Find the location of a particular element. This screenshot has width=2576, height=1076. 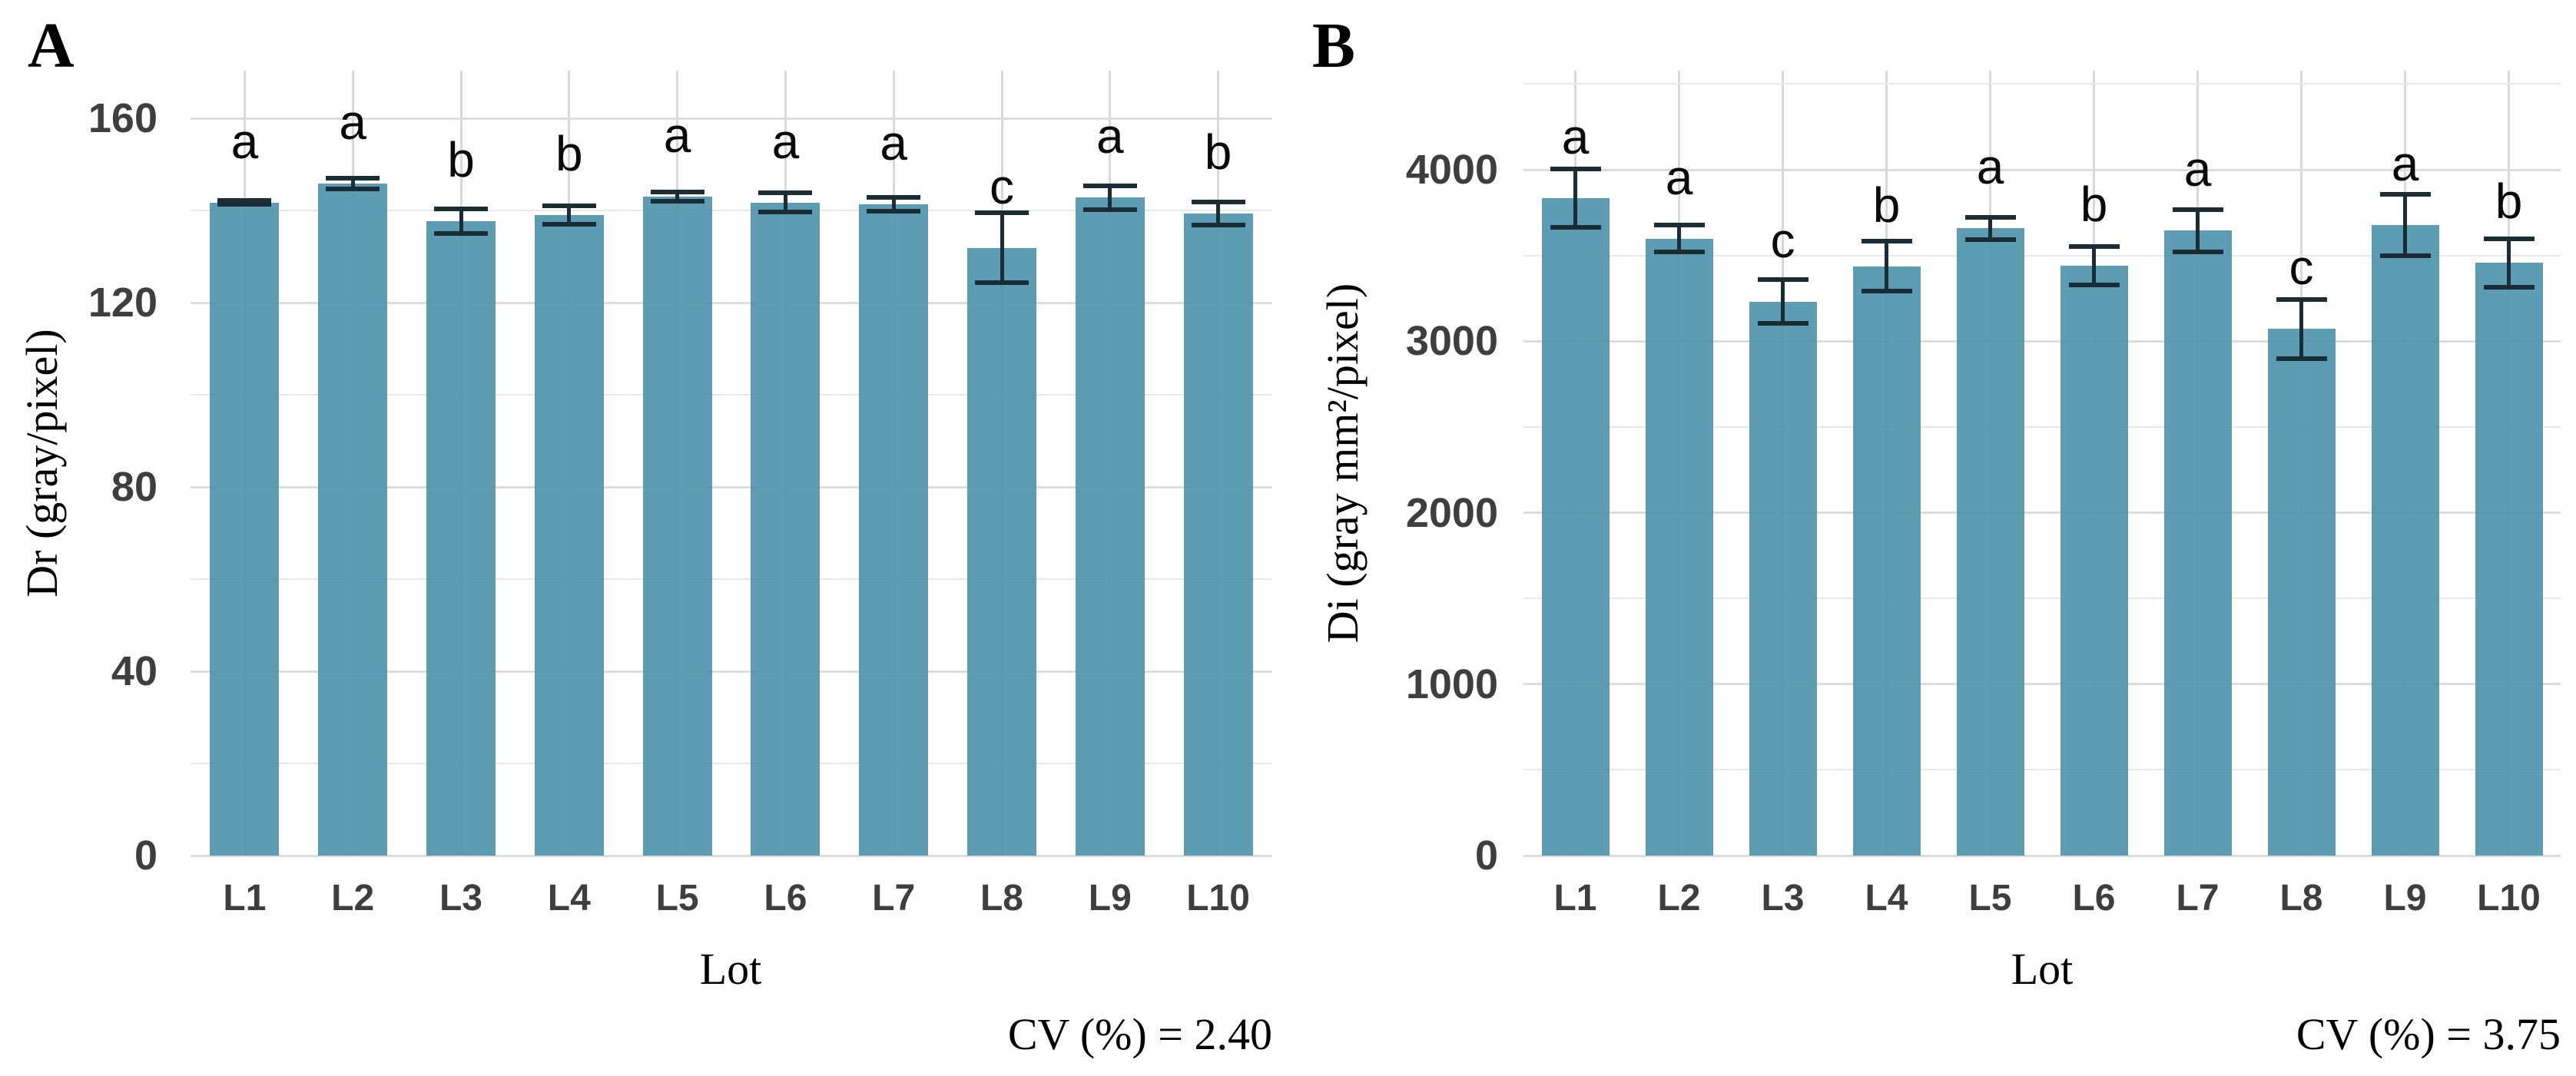

x-tick-label-L6: L6 is located at coordinates (785, 898).